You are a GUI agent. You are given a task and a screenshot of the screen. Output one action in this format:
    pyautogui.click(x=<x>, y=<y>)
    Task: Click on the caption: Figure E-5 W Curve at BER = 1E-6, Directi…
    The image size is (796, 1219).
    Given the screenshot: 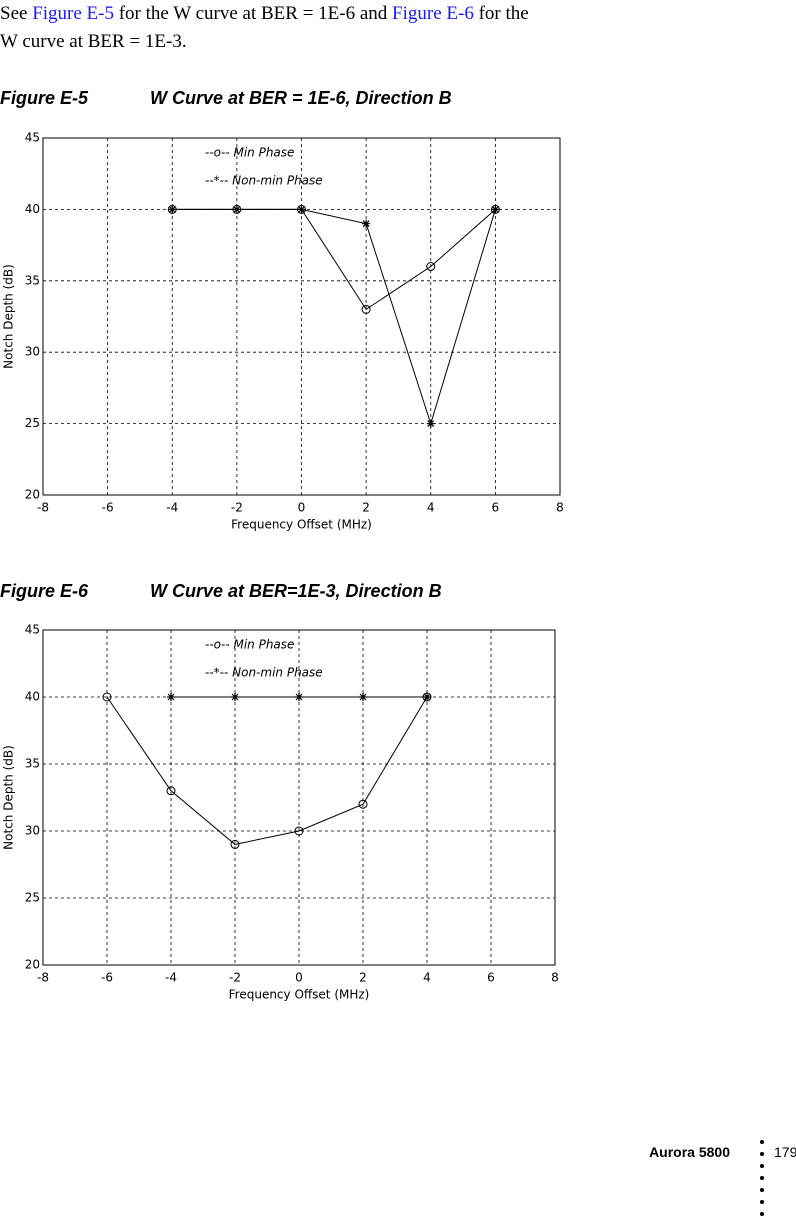 What is the action you would take?
    pyautogui.click(x=226, y=98)
    